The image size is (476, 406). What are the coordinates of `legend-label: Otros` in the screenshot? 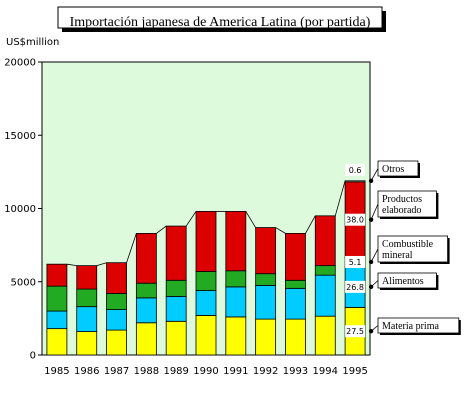 It's located at (393, 169).